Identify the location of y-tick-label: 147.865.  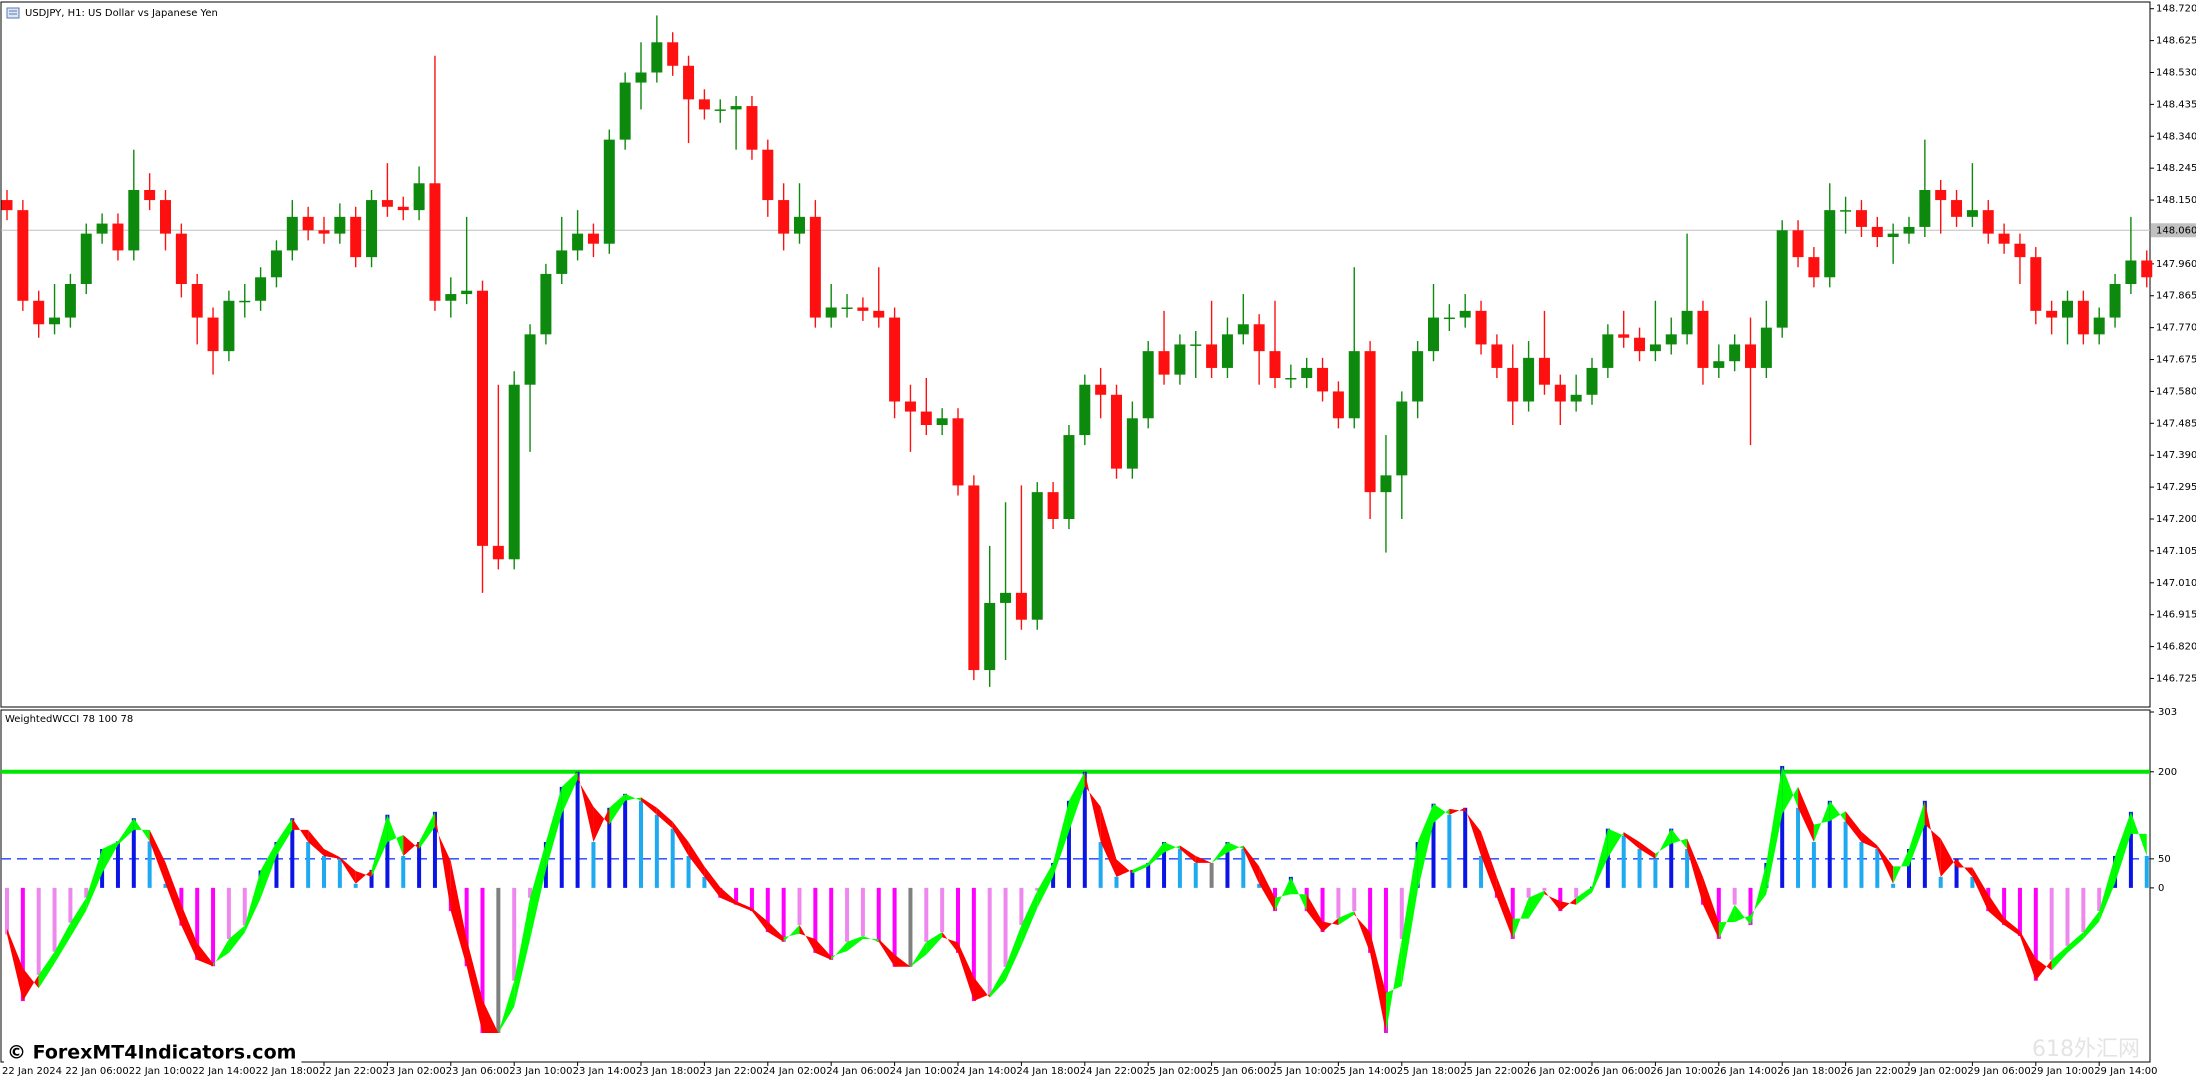
(2176, 296).